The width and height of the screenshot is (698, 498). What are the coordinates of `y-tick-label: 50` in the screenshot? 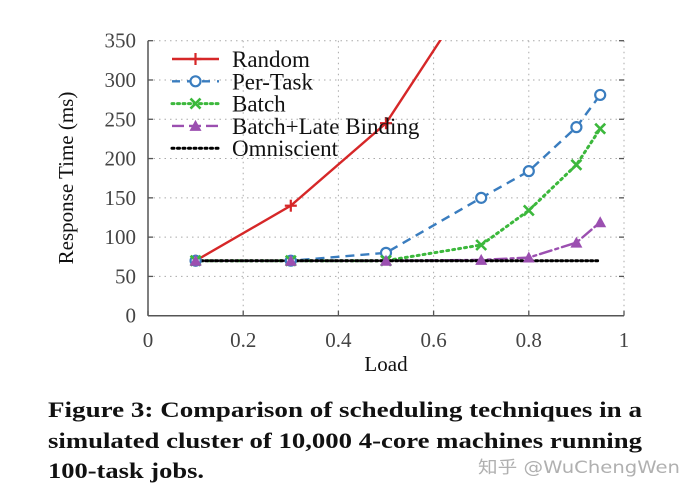 It's located at (125, 276).